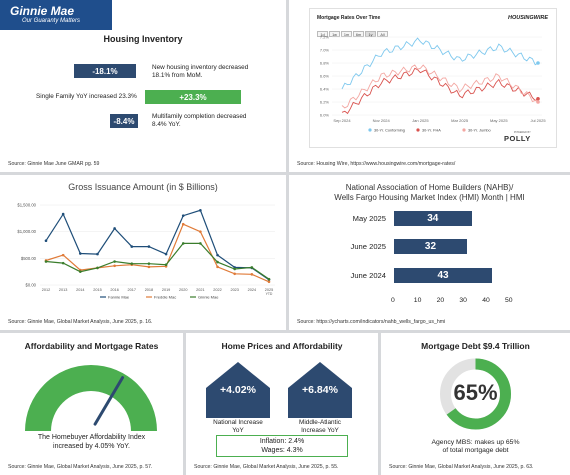 The height and width of the screenshot is (475, 570). What do you see at coordinates (166, 290) in the screenshot?
I see `gross-x-tick: 2019` at bounding box center [166, 290].